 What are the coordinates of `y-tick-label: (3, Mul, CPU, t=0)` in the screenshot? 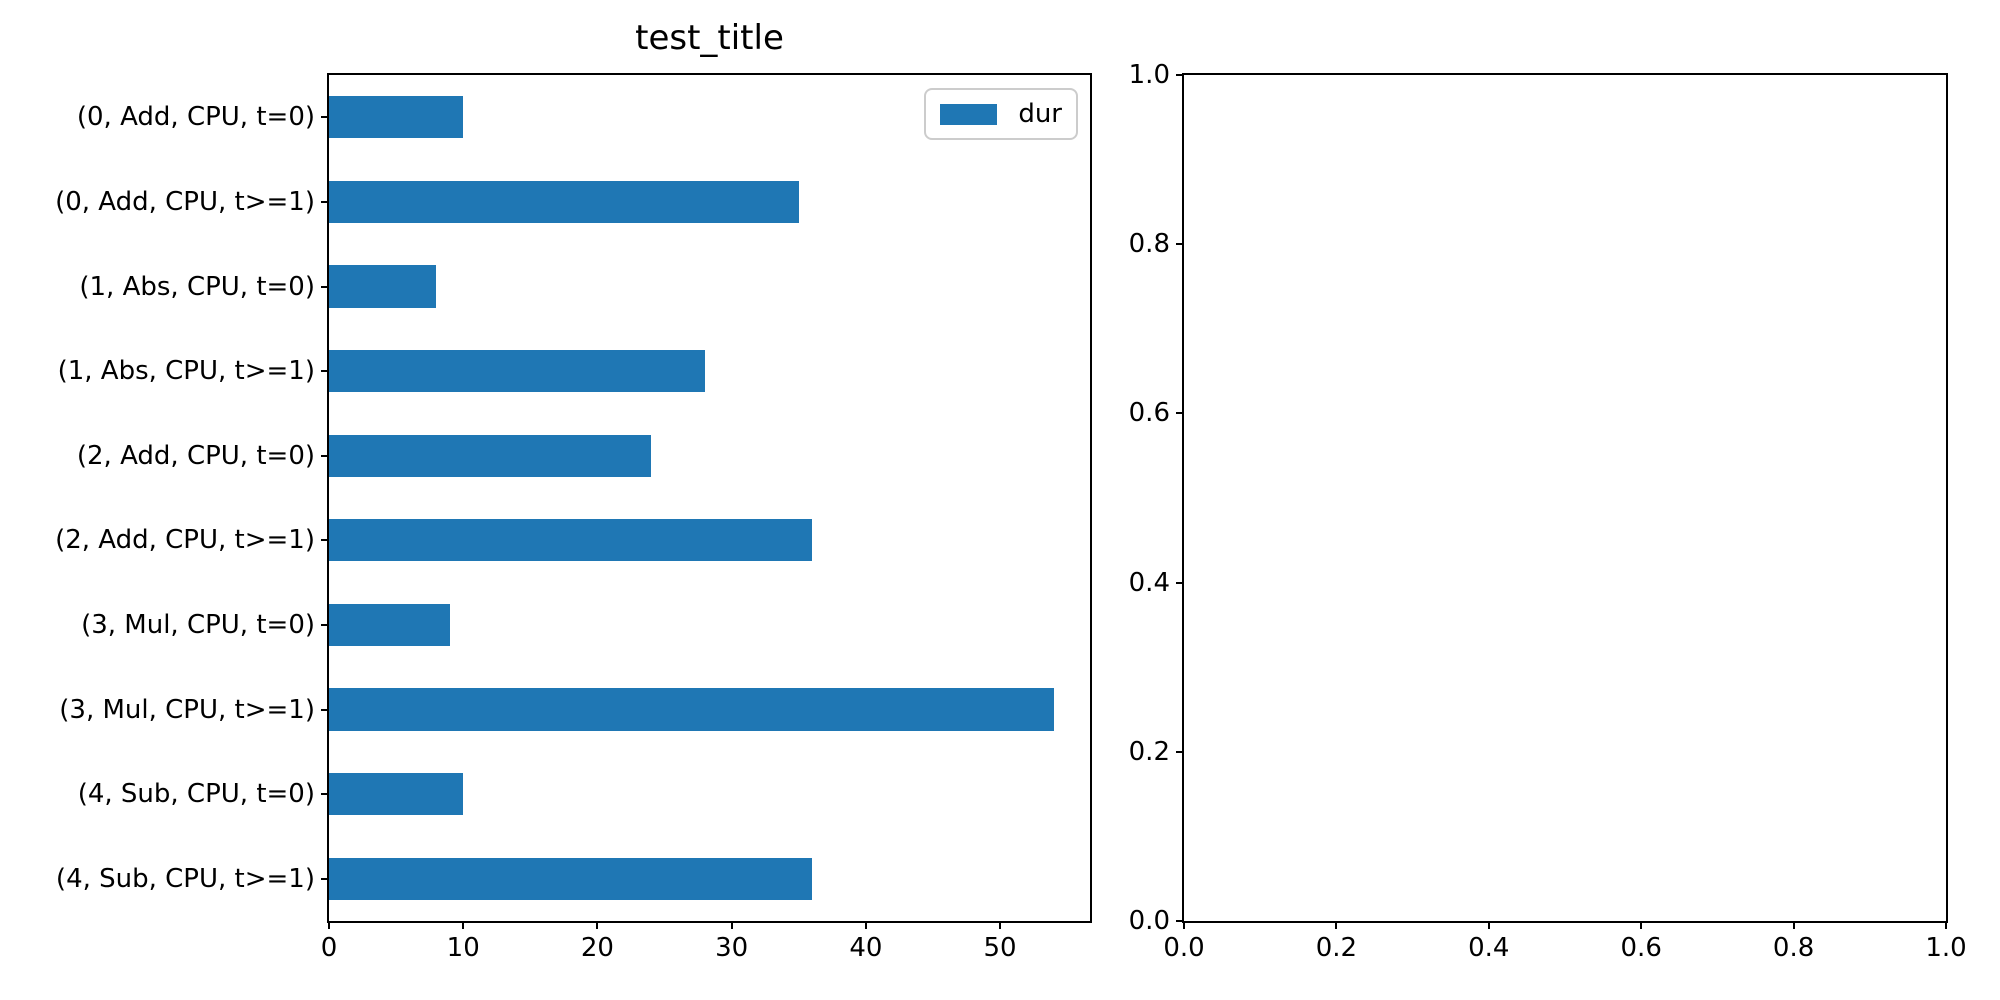 It's located at (198, 624).